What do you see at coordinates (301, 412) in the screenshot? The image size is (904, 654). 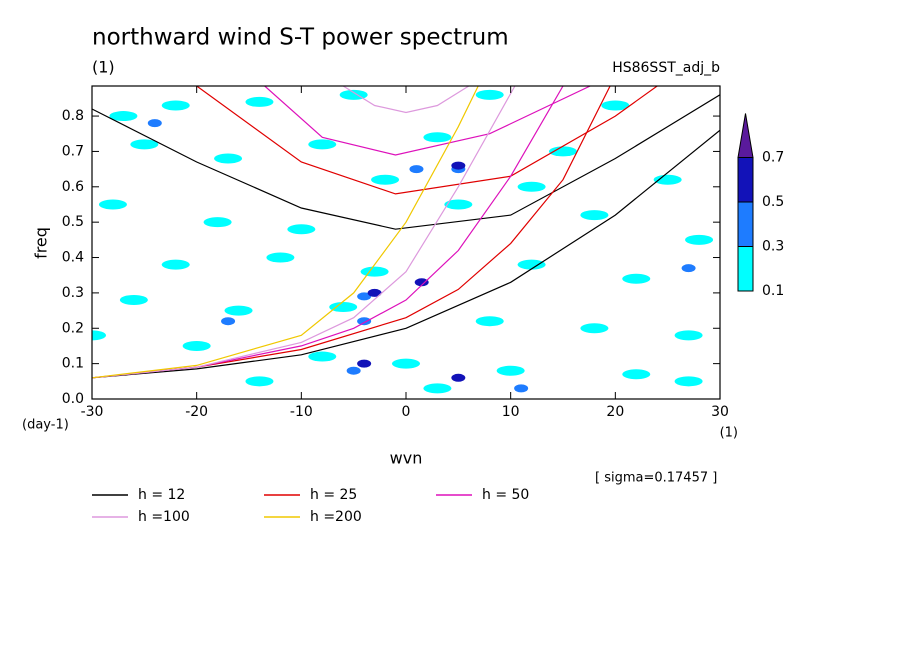 I see `x-tick-label: -10` at bounding box center [301, 412].